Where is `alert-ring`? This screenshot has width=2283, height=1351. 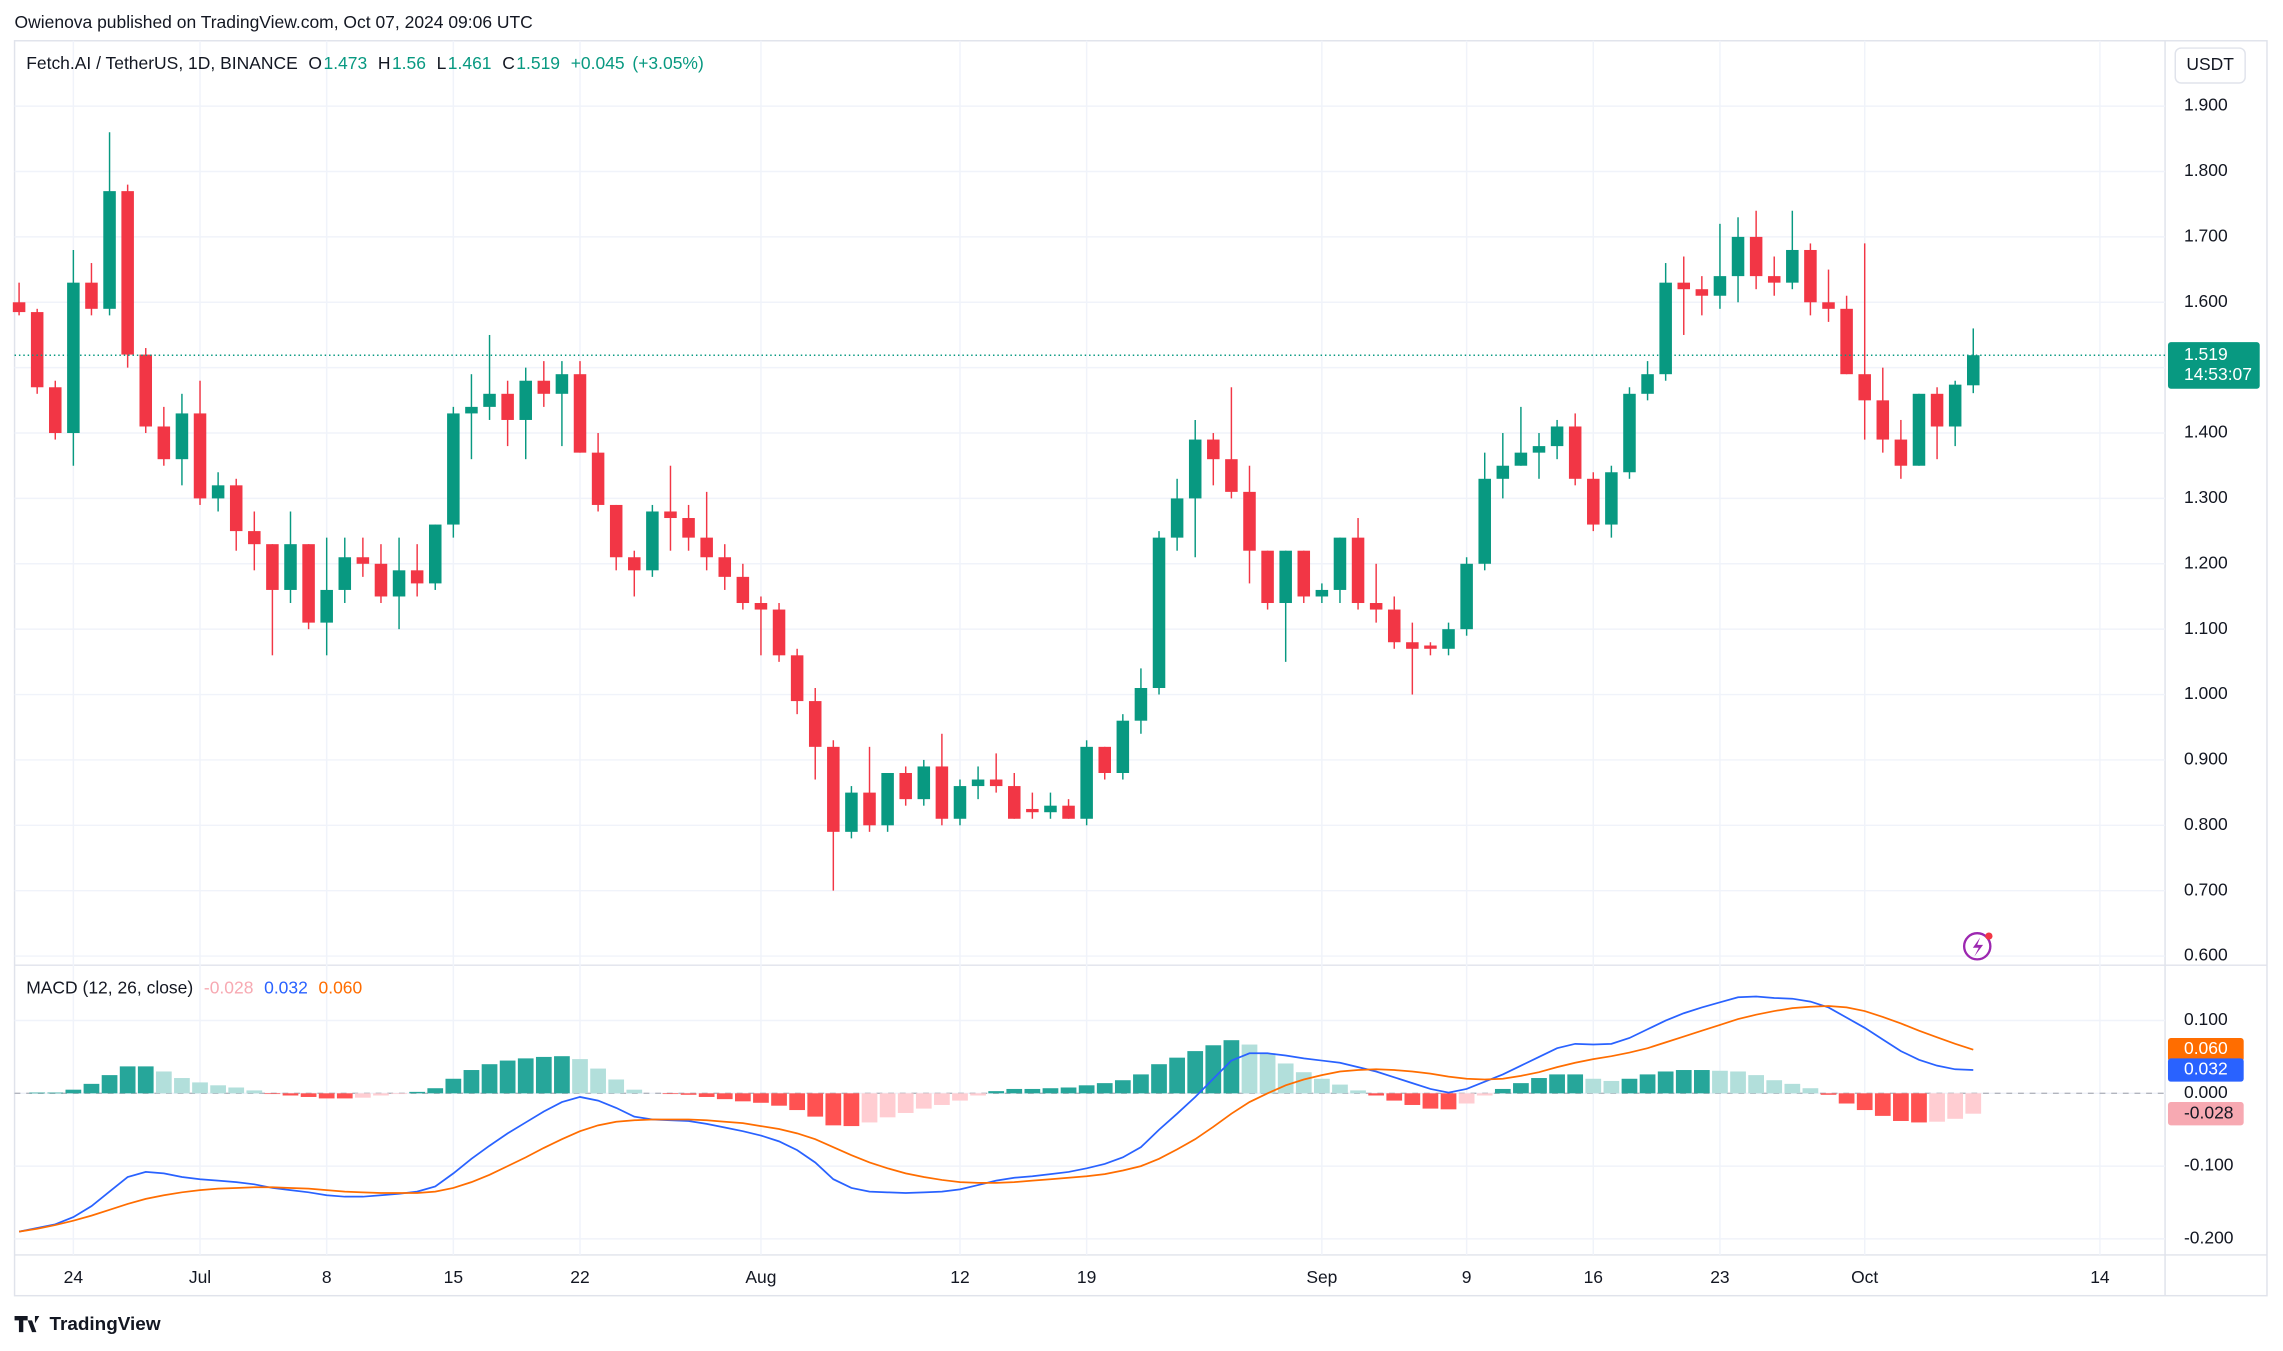 alert-ring is located at coordinates (1977, 946).